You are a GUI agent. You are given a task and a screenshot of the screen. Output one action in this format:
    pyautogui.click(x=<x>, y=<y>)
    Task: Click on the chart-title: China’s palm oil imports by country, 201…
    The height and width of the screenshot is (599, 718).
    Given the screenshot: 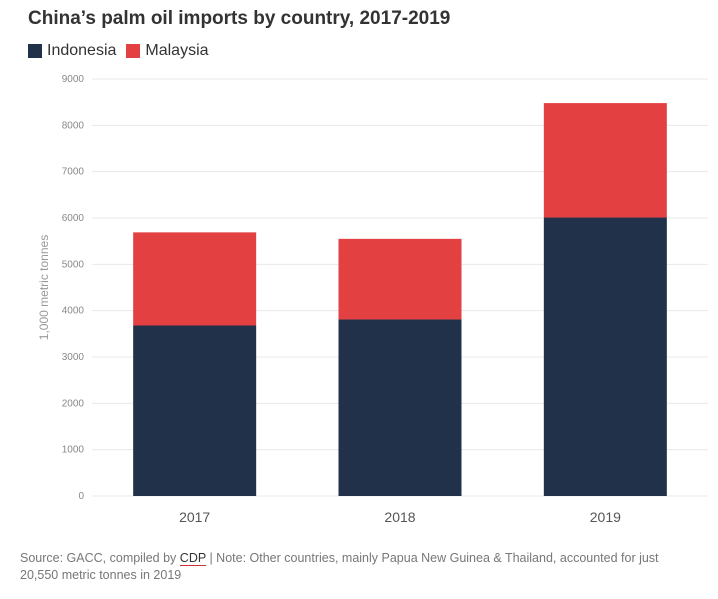 What is the action you would take?
    pyautogui.click(x=239, y=18)
    